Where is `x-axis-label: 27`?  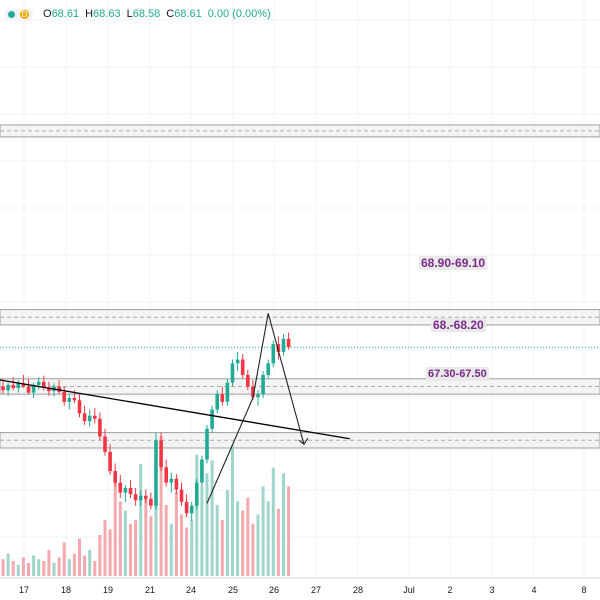
x-axis-label: 27 is located at coordinates (316, 590).